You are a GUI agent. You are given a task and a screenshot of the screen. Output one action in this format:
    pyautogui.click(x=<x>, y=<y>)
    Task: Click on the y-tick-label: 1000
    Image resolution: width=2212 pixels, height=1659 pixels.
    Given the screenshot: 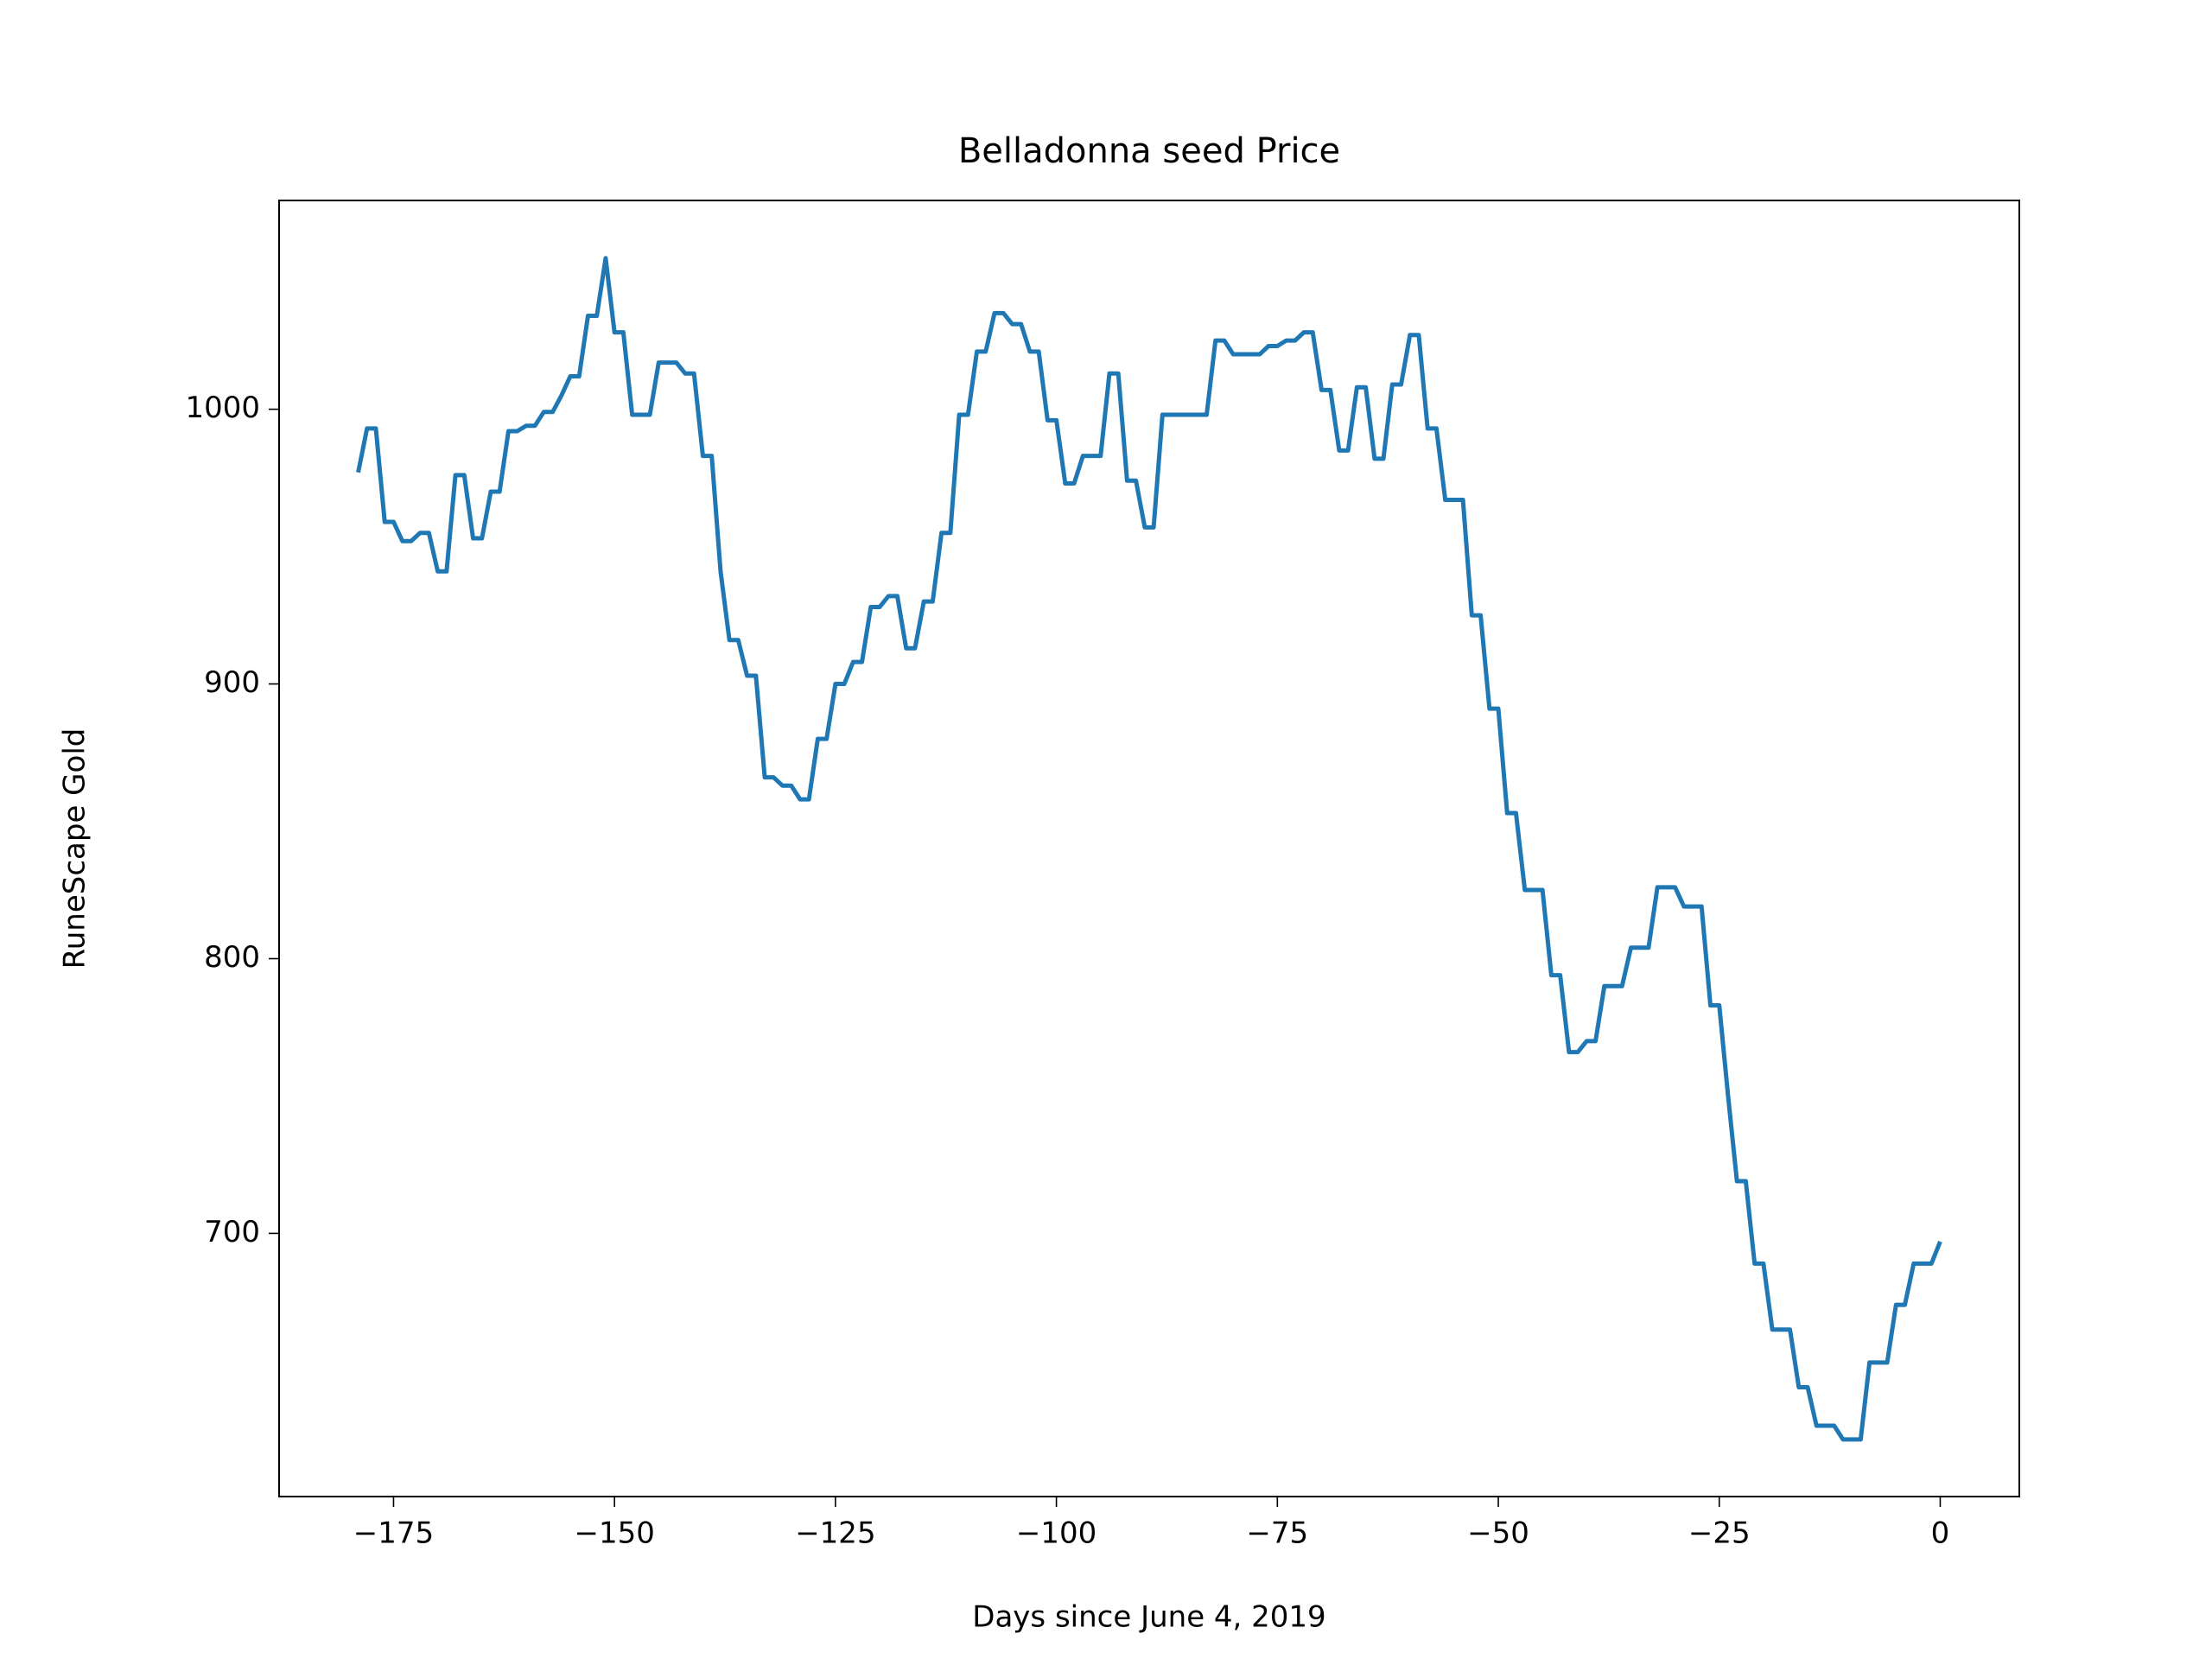 What is the action you would take?
    pyautogui.click(x=222, y=408)
    